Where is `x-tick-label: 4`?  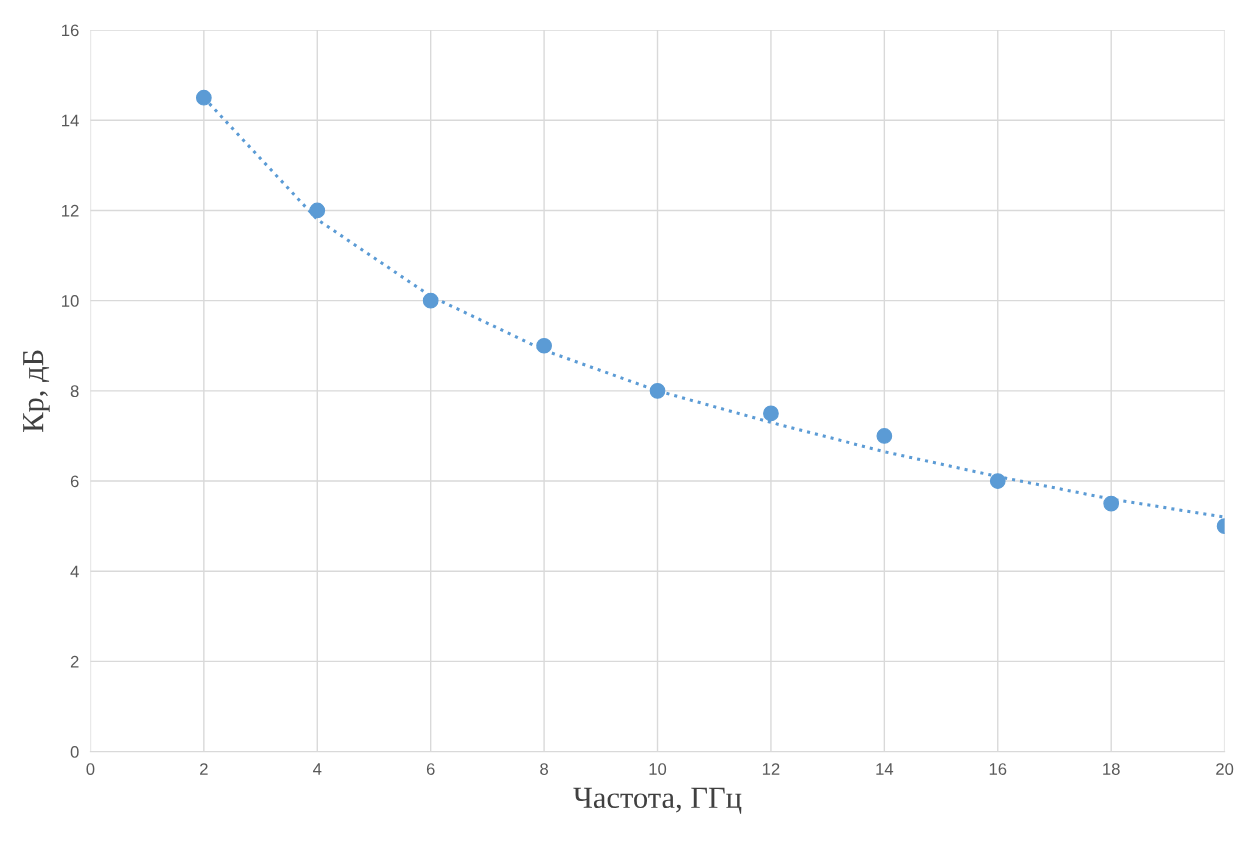
x-tick-label: 4 is located at coordinates (317, 769).